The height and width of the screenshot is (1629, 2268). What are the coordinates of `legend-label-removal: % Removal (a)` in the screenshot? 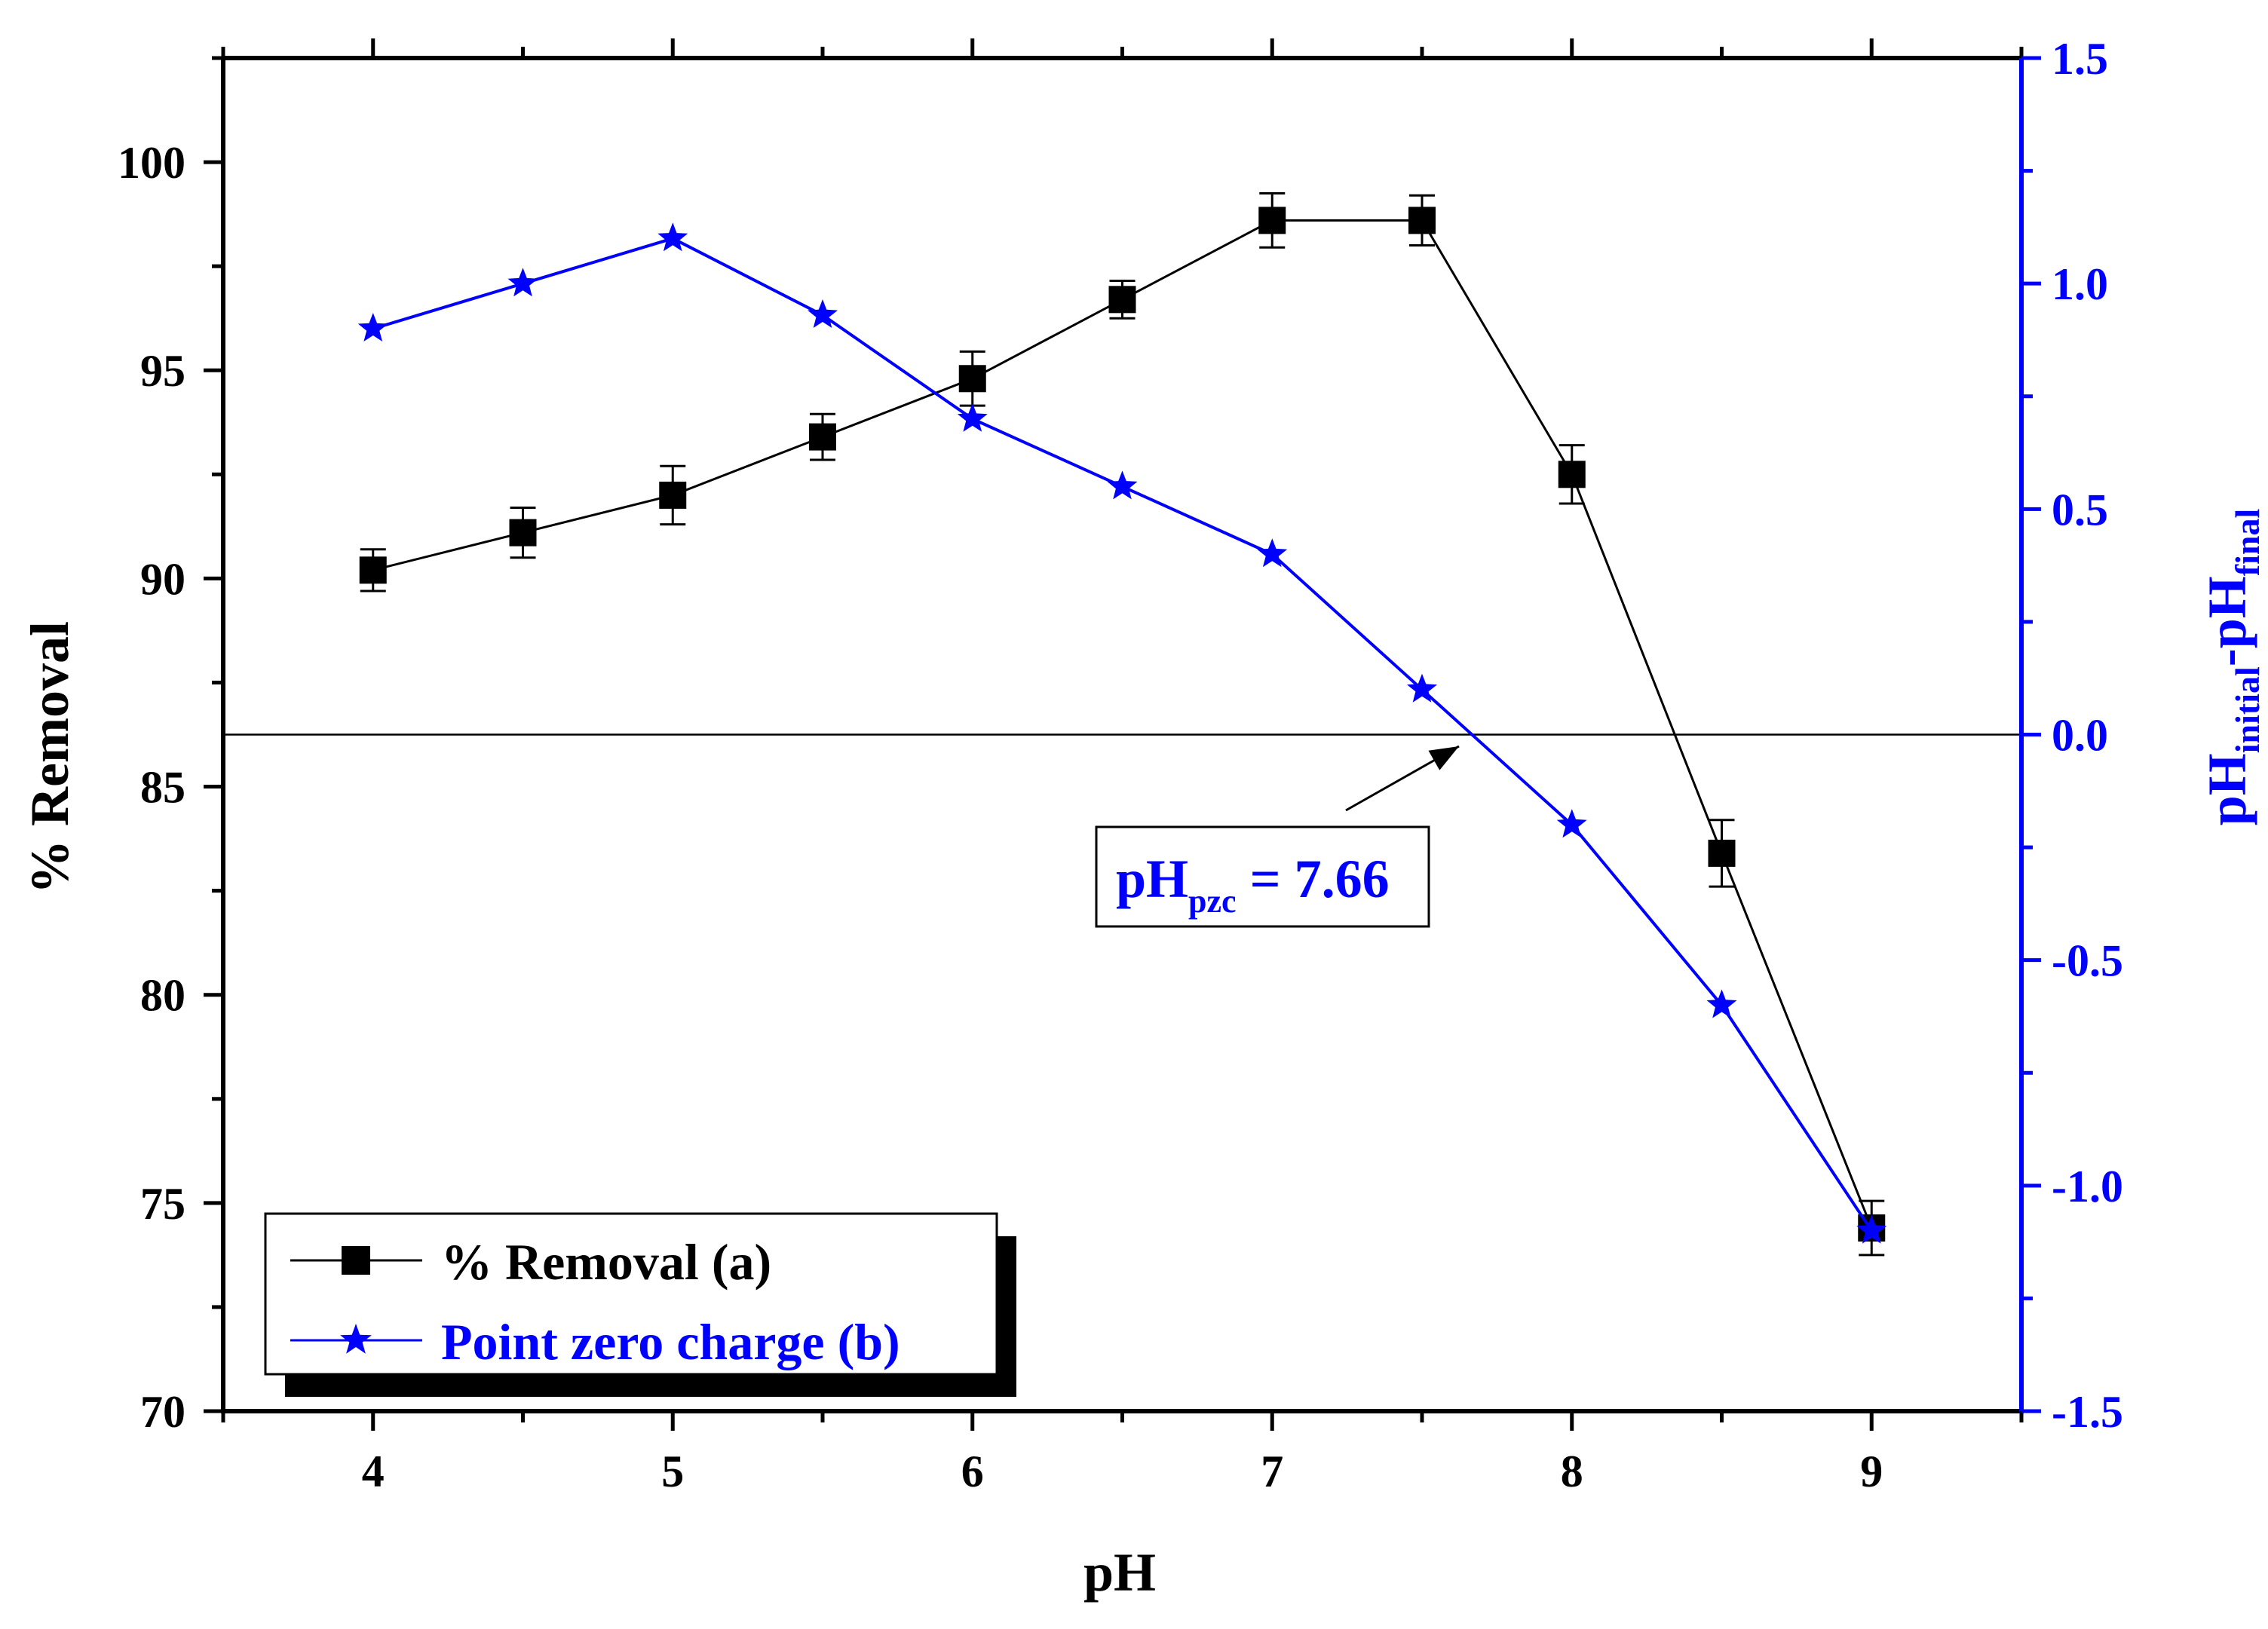 It's located at (606, 1262).